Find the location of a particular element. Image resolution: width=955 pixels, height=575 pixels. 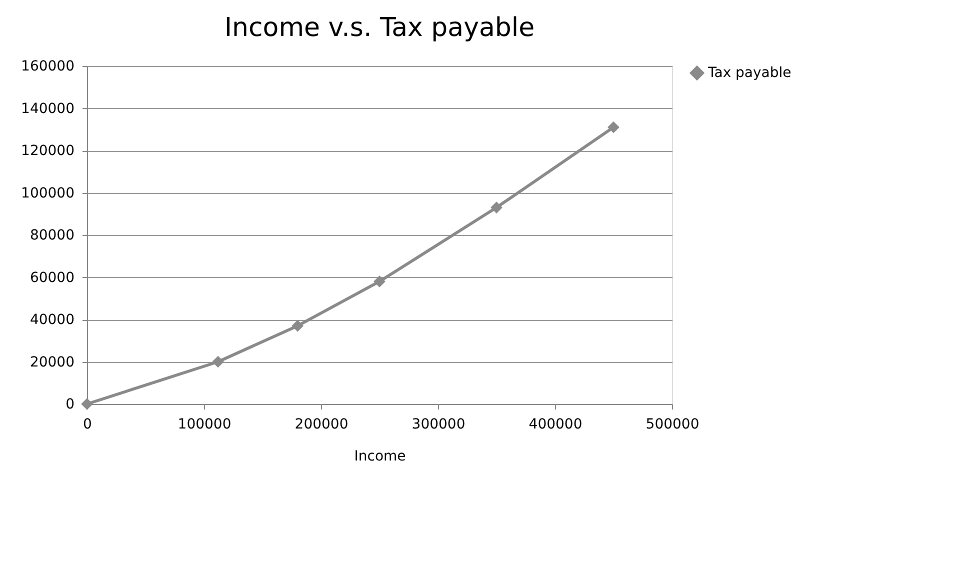

y-tick-label: 20000 is located at coordinates (52, 362).